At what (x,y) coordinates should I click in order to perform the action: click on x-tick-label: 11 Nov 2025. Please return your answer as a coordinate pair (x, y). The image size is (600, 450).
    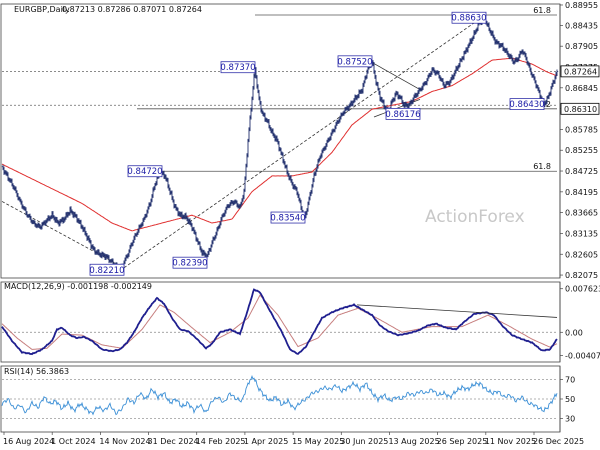
    Looking at the image, I should click on (510, 441).